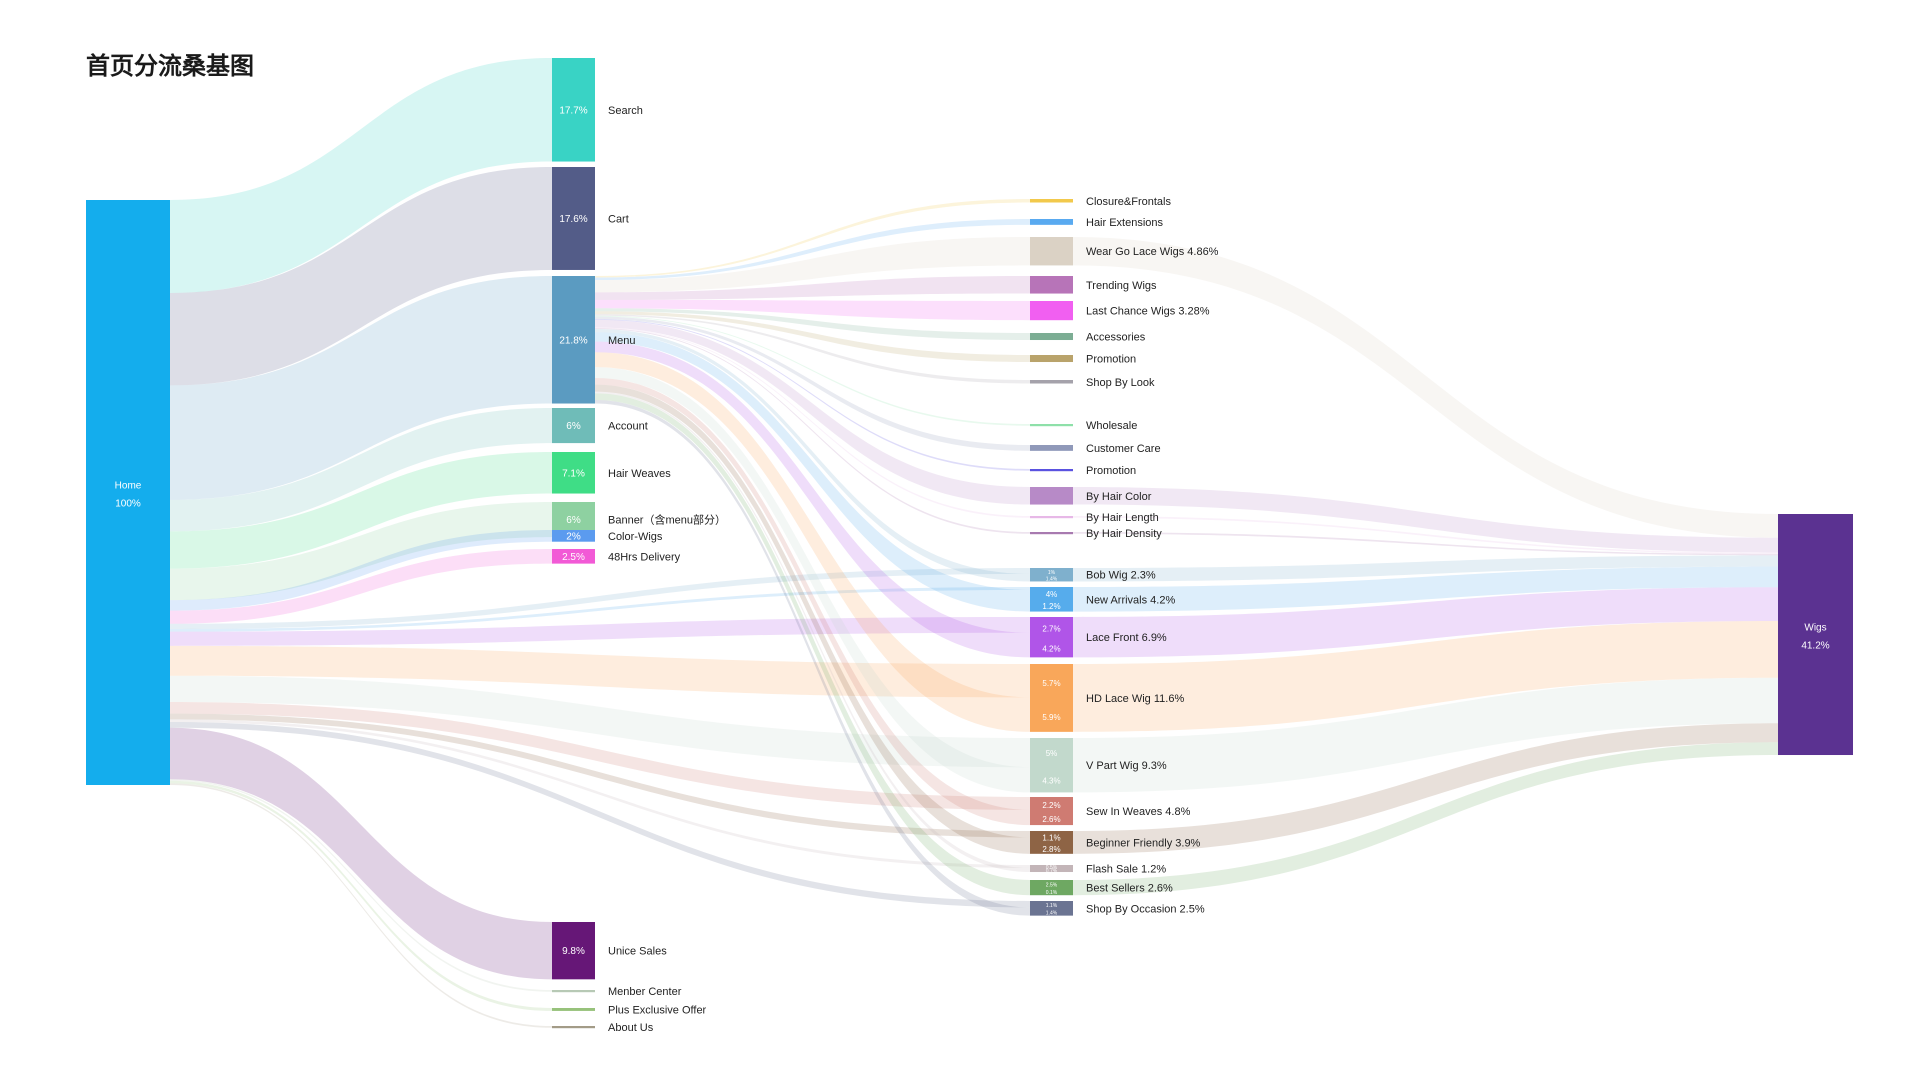  I want to click on node-split-bob-1: 1.4%, so click(1052, 579).